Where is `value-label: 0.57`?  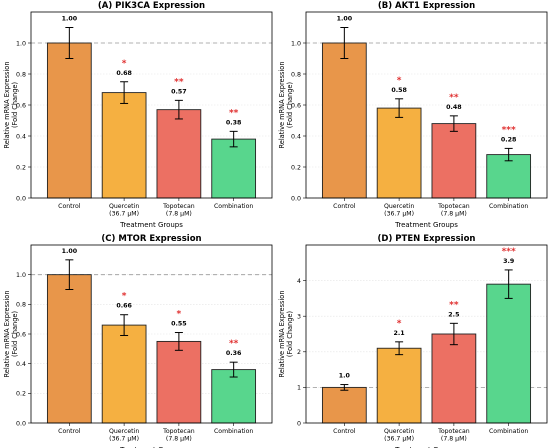
value-label: 0.57 is located at coordinates (179, 91).